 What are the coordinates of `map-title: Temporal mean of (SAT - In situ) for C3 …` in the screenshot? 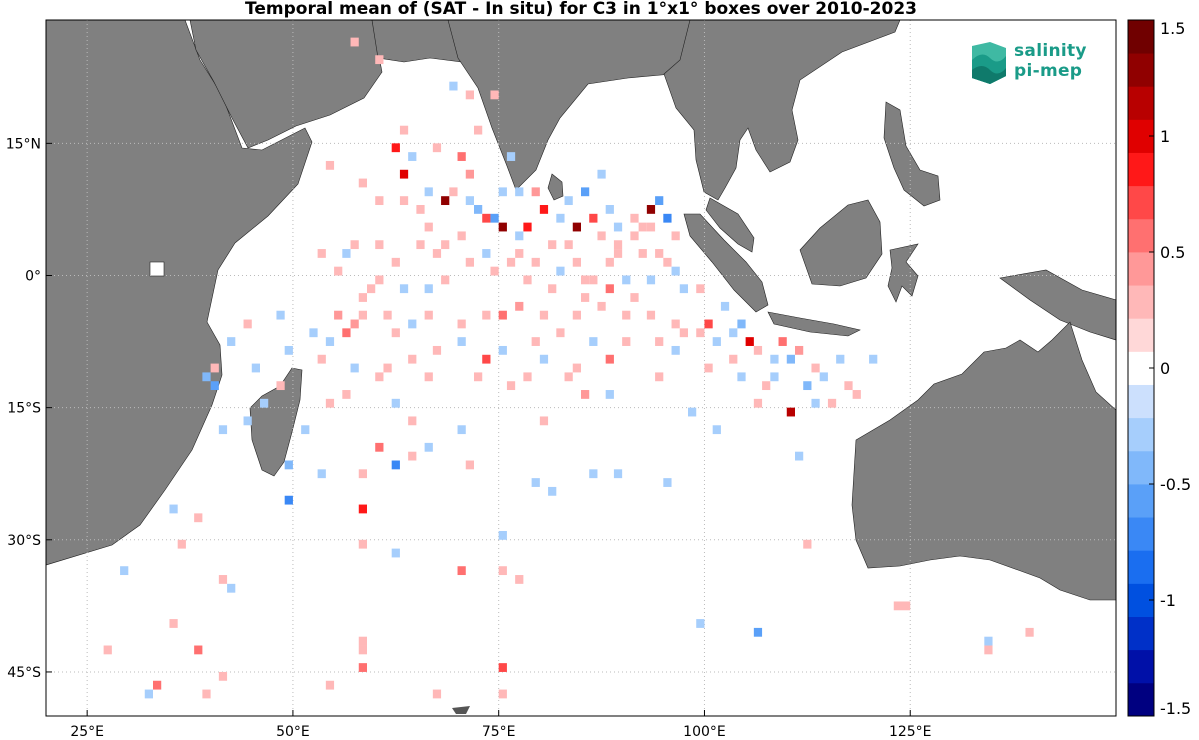 It's located at (581, 9).